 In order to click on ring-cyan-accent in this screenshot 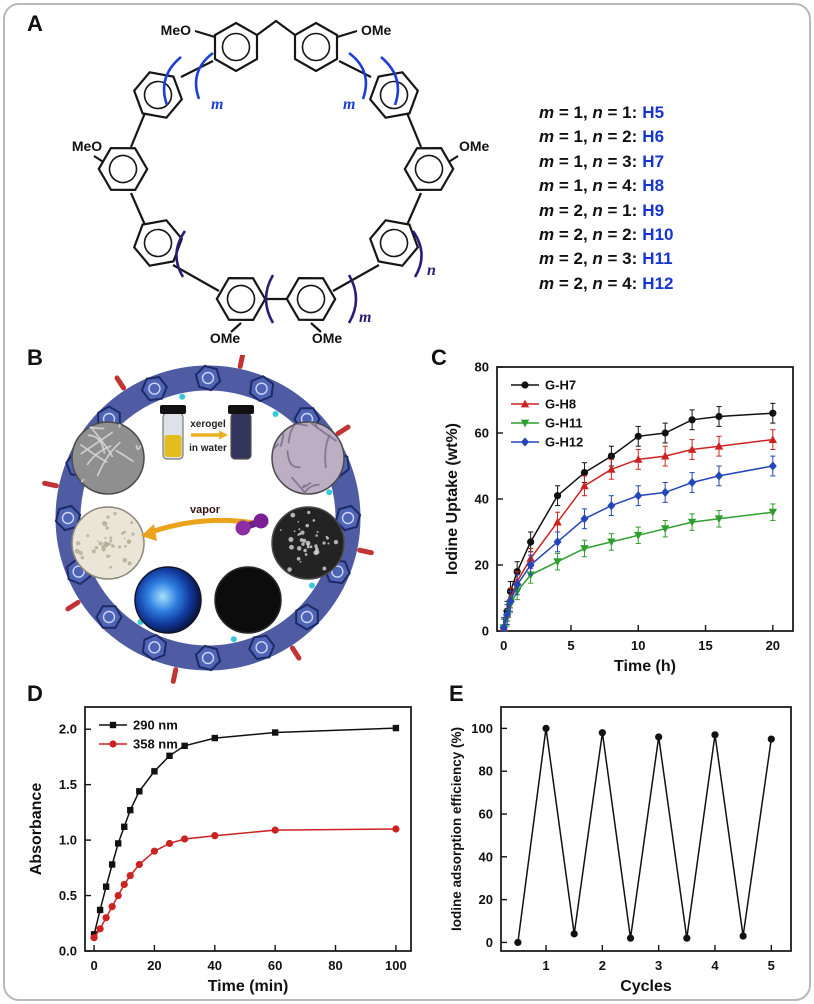, I will do `click(329, 492)`.